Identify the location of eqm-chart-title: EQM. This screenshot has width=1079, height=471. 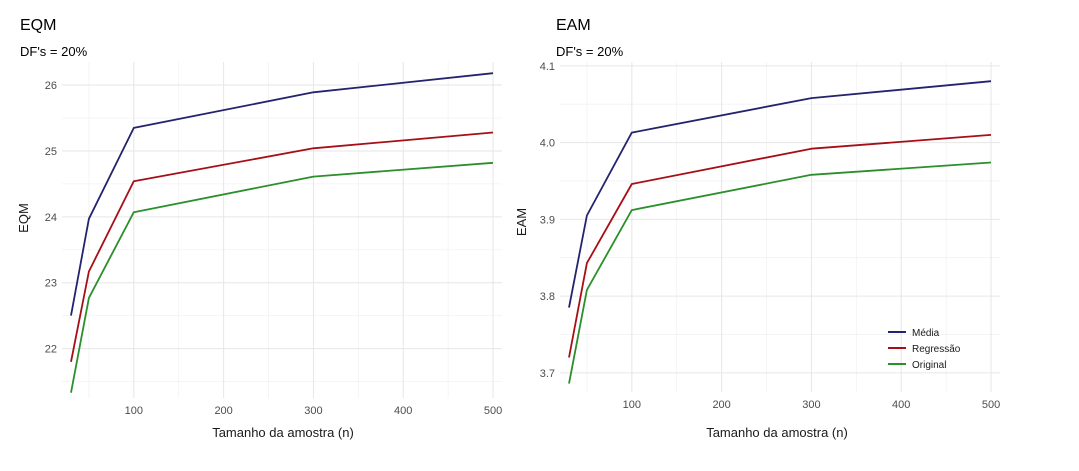
(38, 25).